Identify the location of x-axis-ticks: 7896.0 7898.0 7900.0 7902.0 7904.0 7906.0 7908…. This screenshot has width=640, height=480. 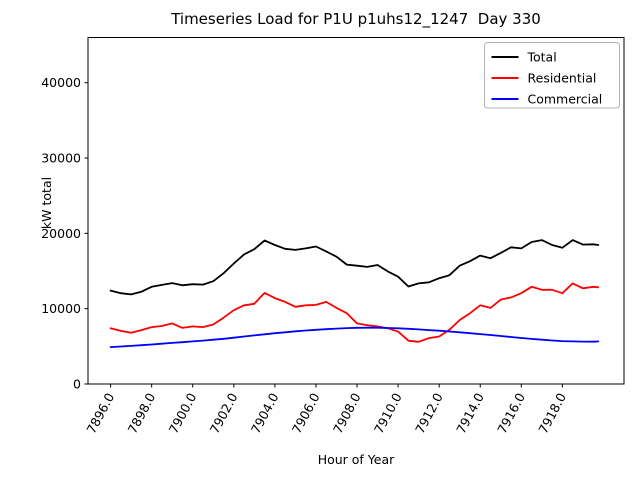
(326, 410).